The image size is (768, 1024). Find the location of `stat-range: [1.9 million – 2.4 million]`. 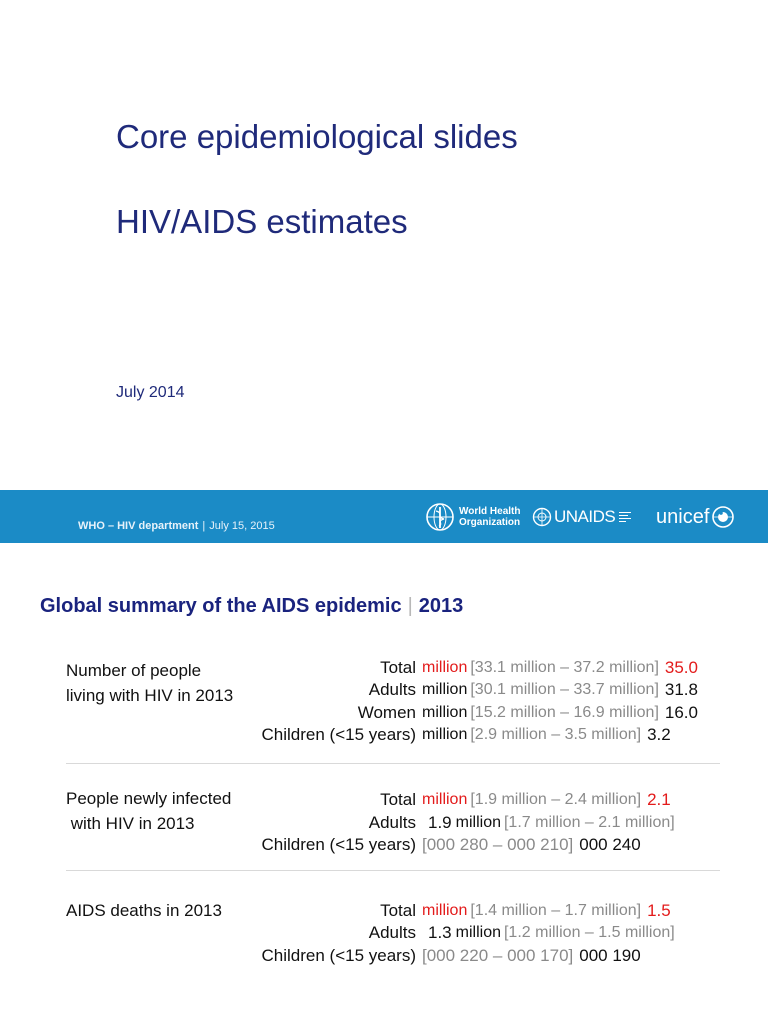

stat-range: [1.9 million – 2.4 million] is located at coordinates (556, 799).